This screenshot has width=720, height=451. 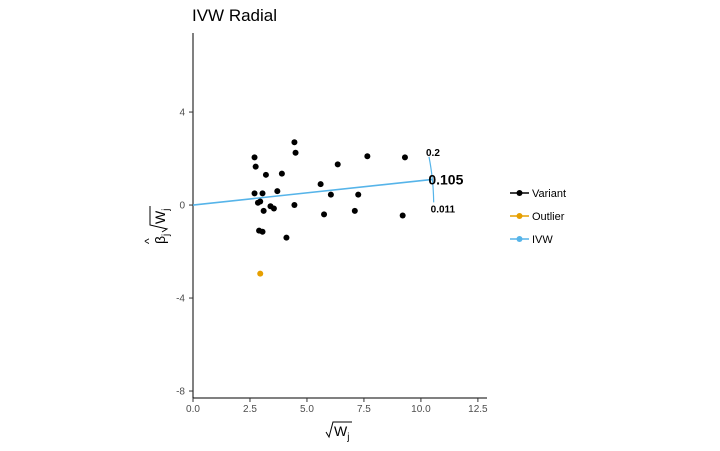 What do you see at coordinates (182, 113) in the screenshot?
I see `y-tick-label: 4` at bounding box center [182, 113].